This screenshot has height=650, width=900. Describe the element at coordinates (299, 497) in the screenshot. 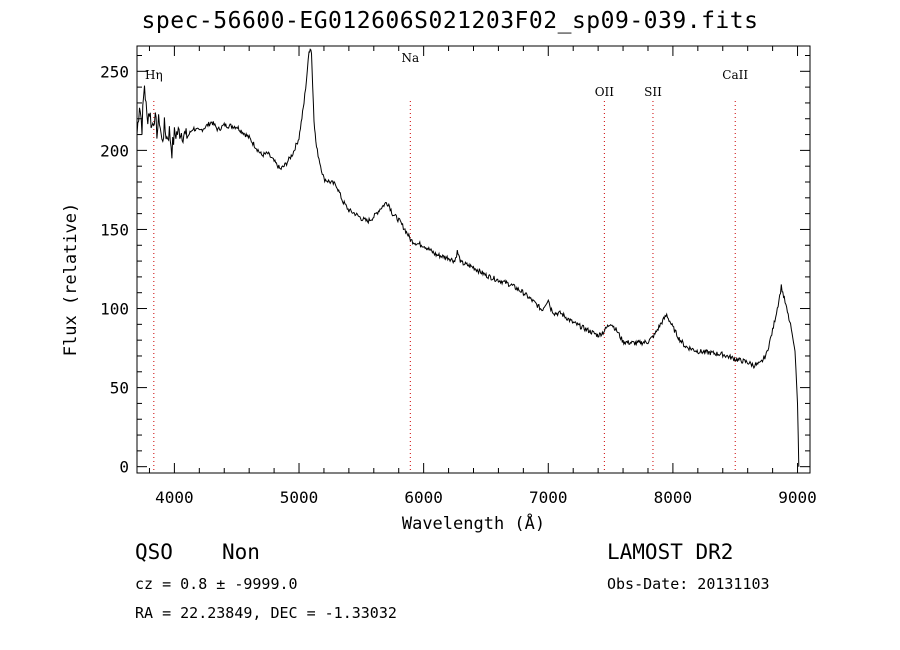

I see `x-tick-label: 5000` at that location.